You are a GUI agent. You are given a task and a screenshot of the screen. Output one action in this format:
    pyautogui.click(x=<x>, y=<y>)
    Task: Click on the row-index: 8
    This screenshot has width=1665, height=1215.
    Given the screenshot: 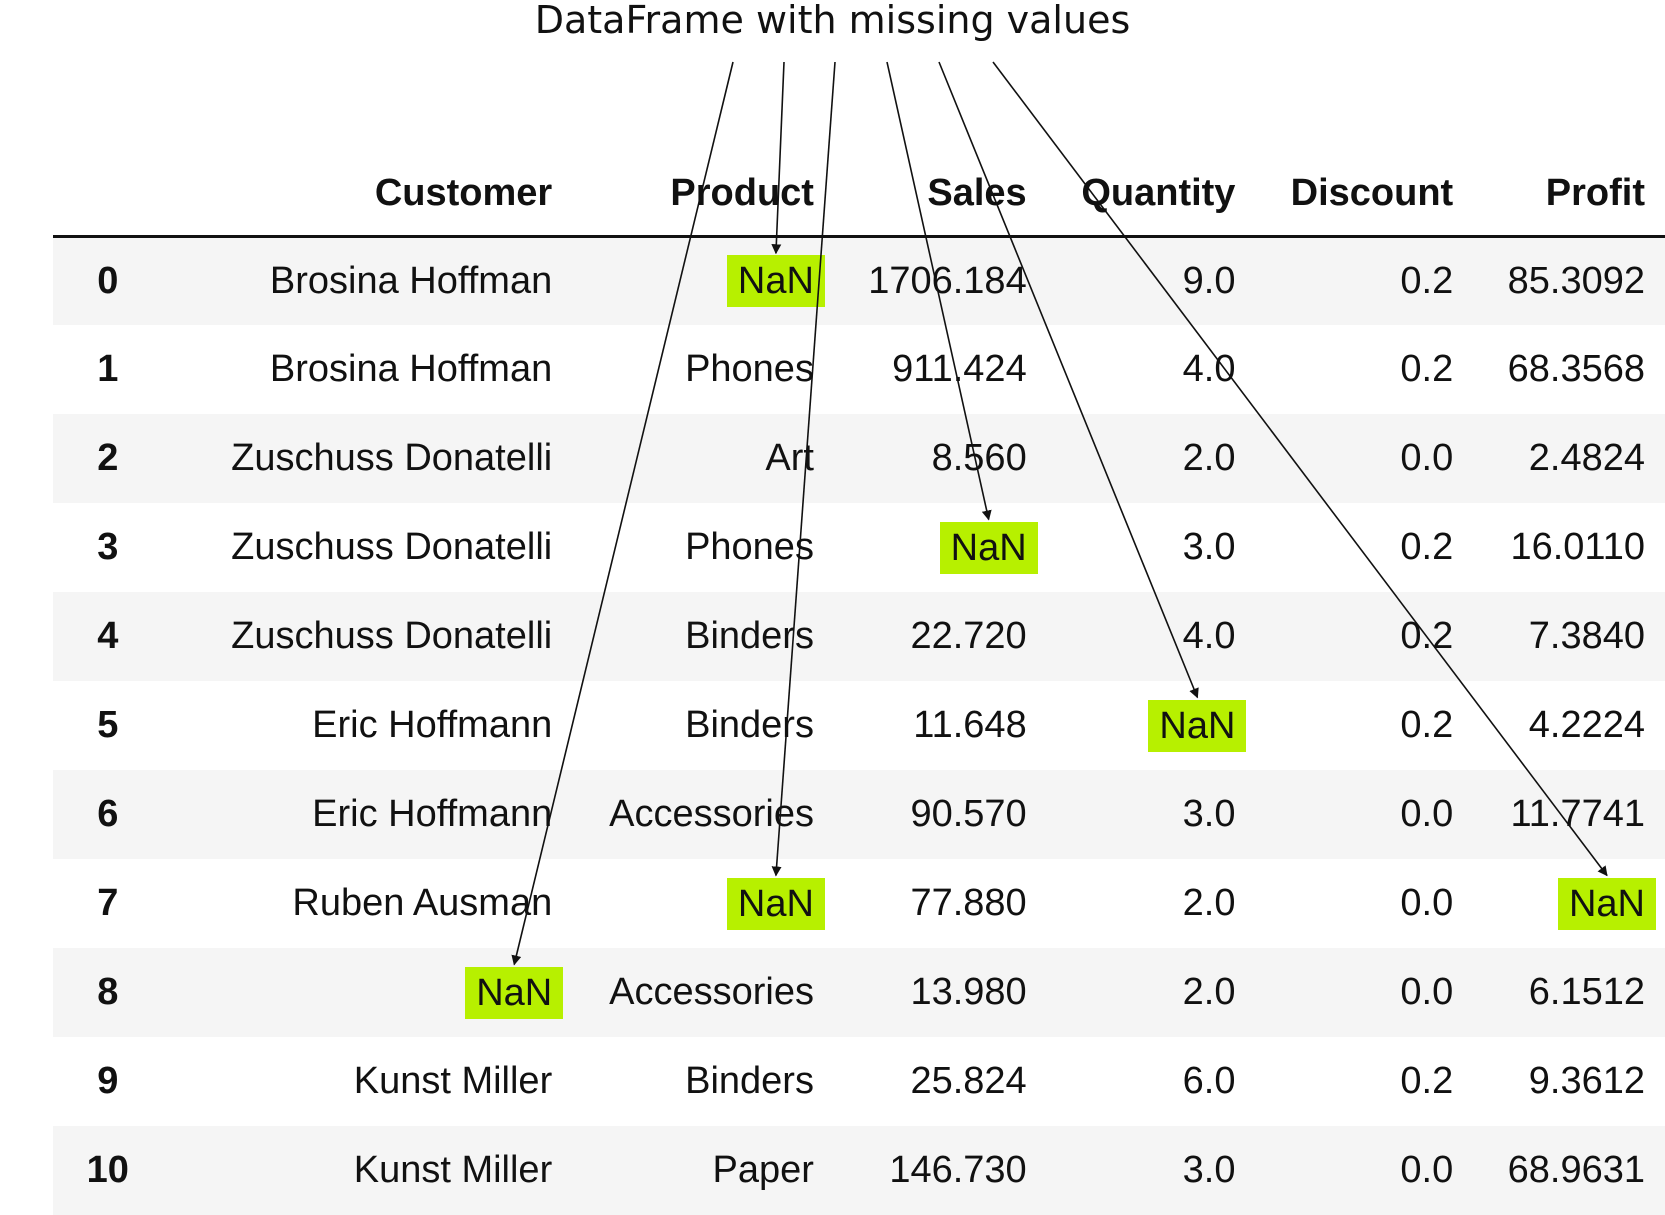 What is the action you would take?
    pyautogui.click(x=108, y=992)
    